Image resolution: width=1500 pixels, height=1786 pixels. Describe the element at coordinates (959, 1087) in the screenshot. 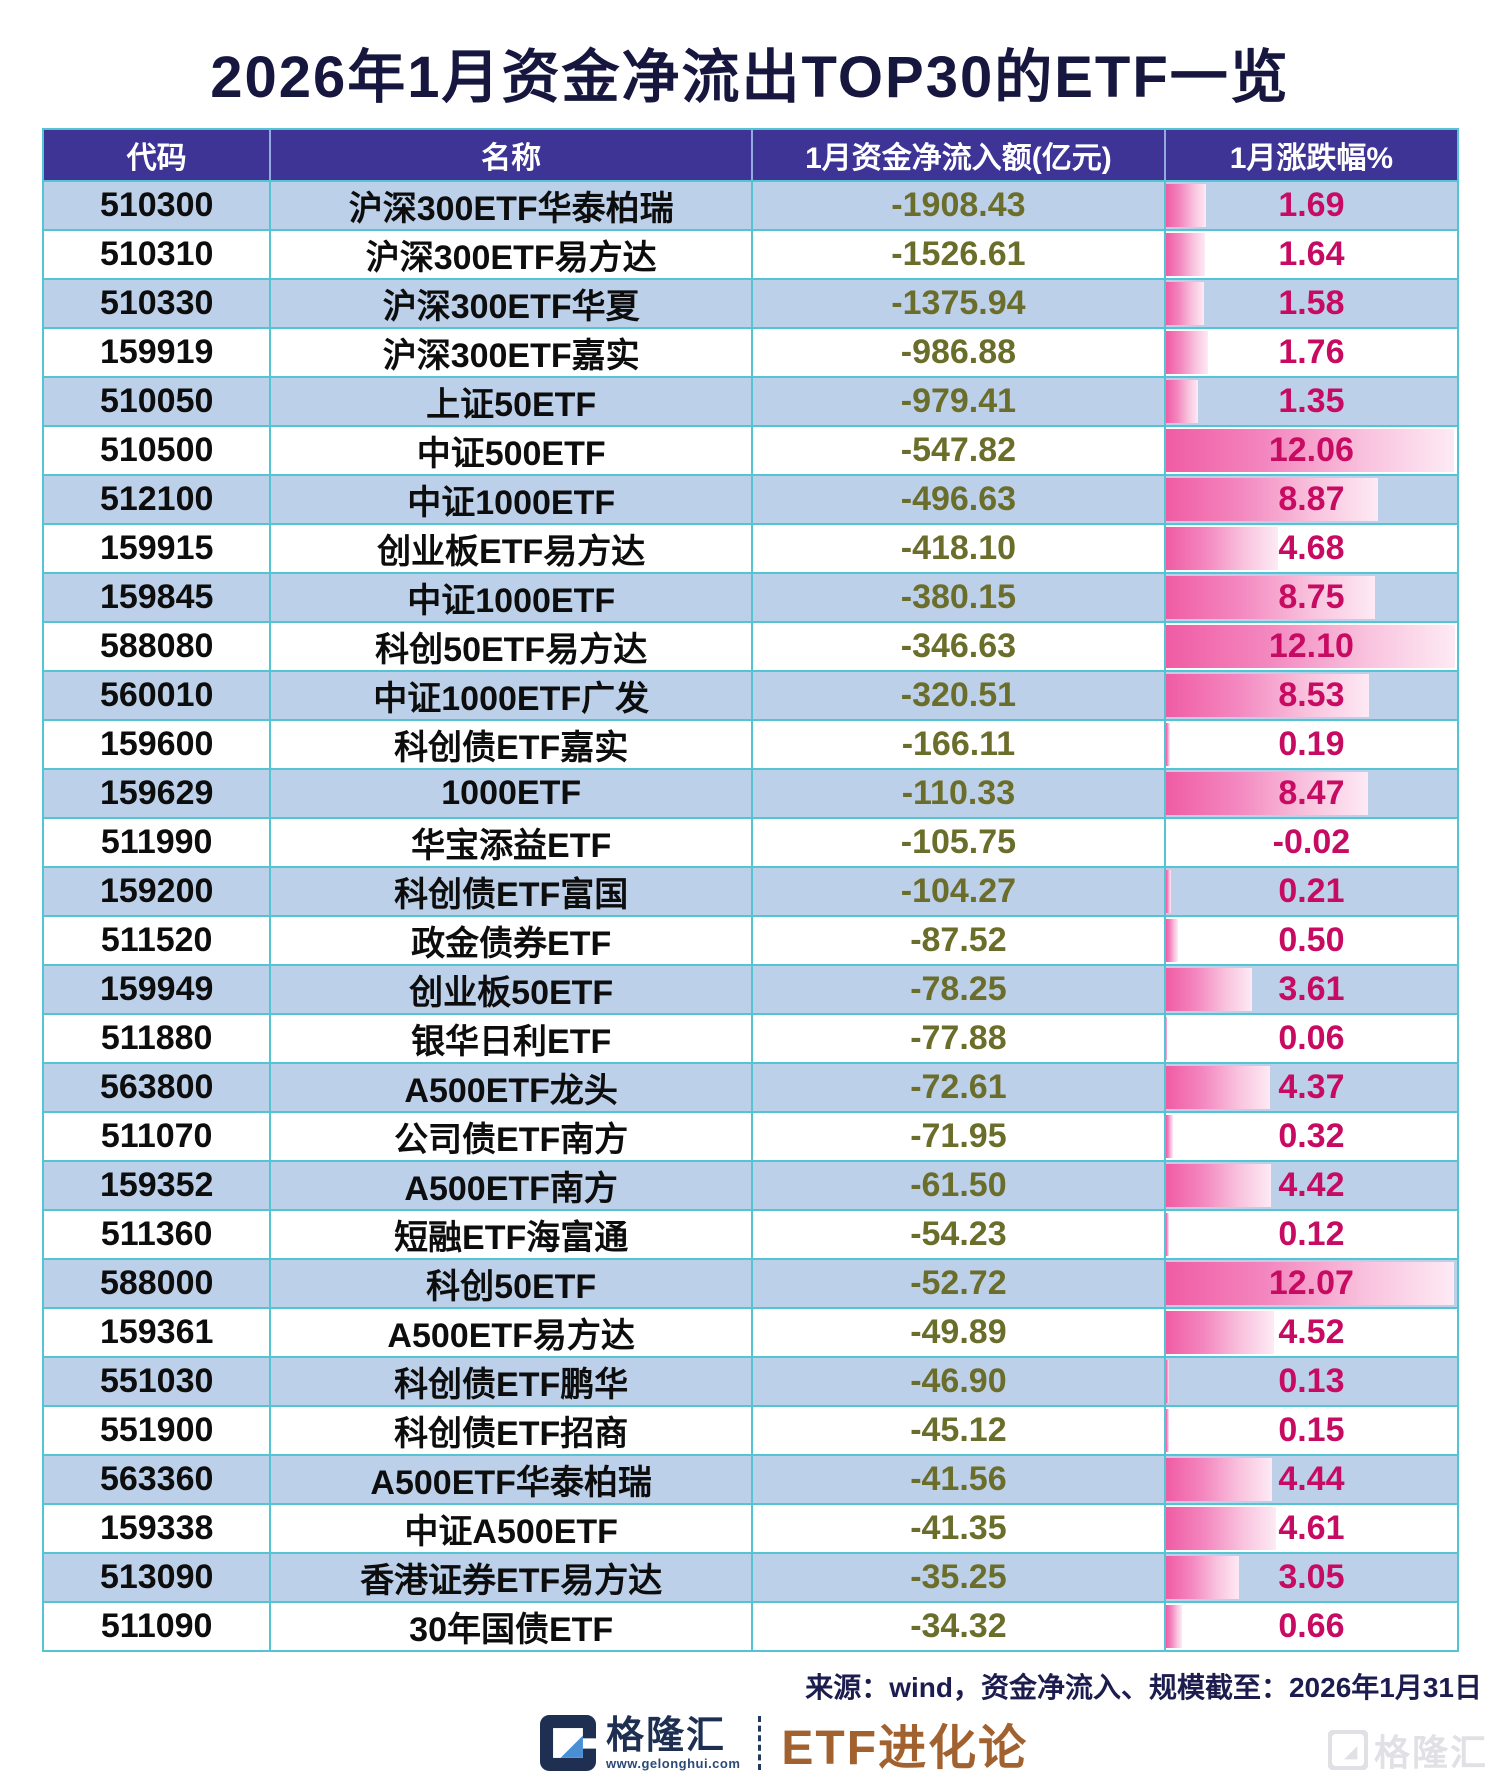

I see `net-inflow-value: -72.61` at that location.